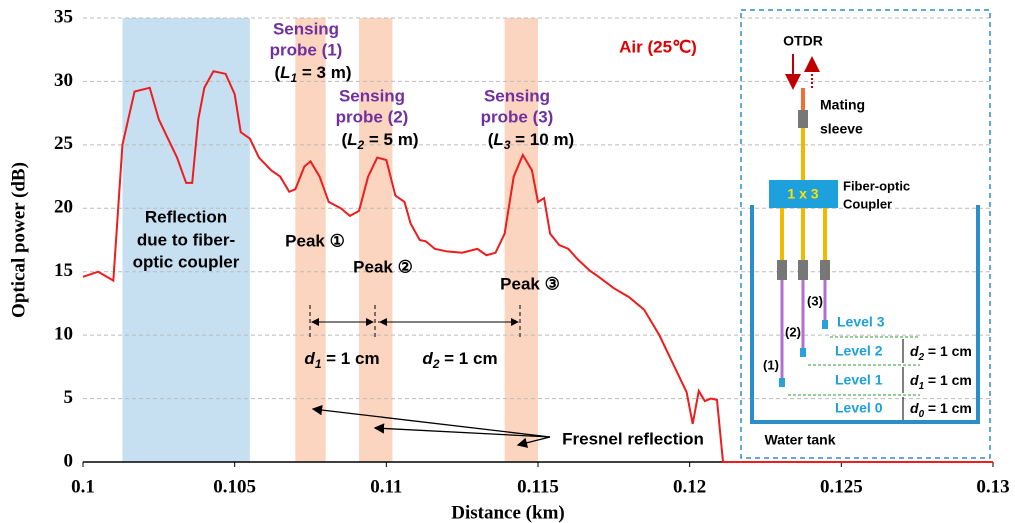 The image size is (1015, 523). Describe the element at coordinates (63, 143) in the screenshot. I see `y-tick-label: 25` at that location.